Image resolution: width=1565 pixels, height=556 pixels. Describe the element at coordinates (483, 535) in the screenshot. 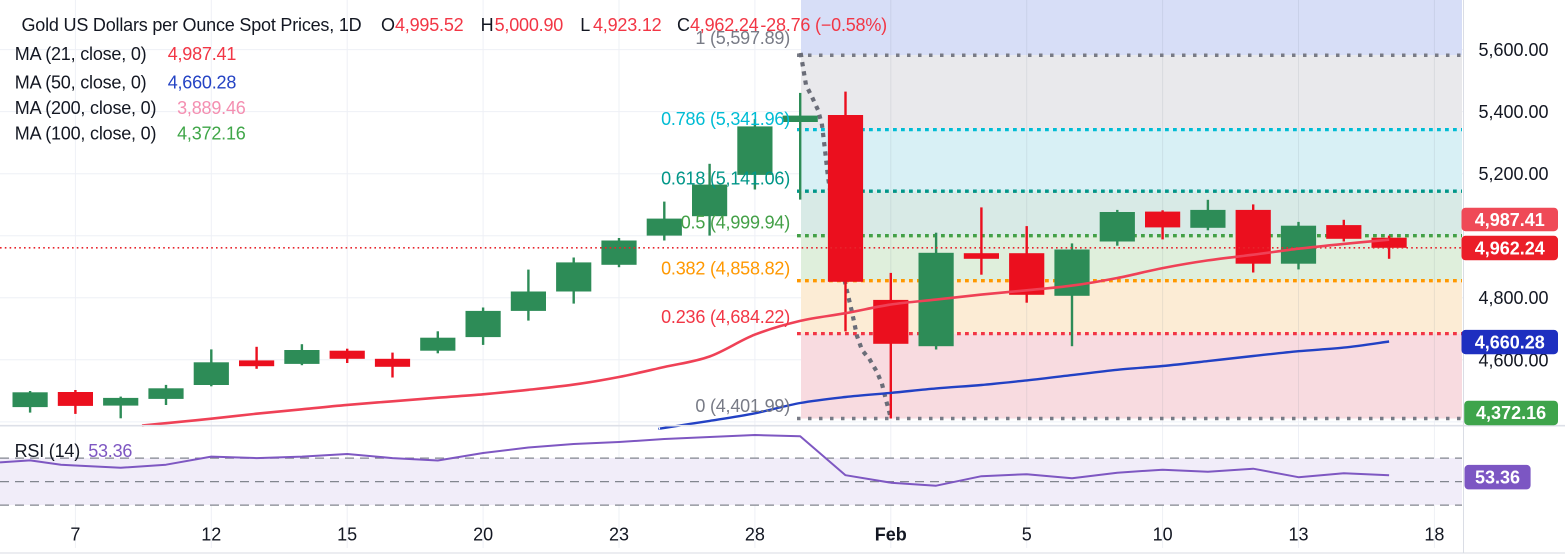

I see `svg-text: 20` at that location.